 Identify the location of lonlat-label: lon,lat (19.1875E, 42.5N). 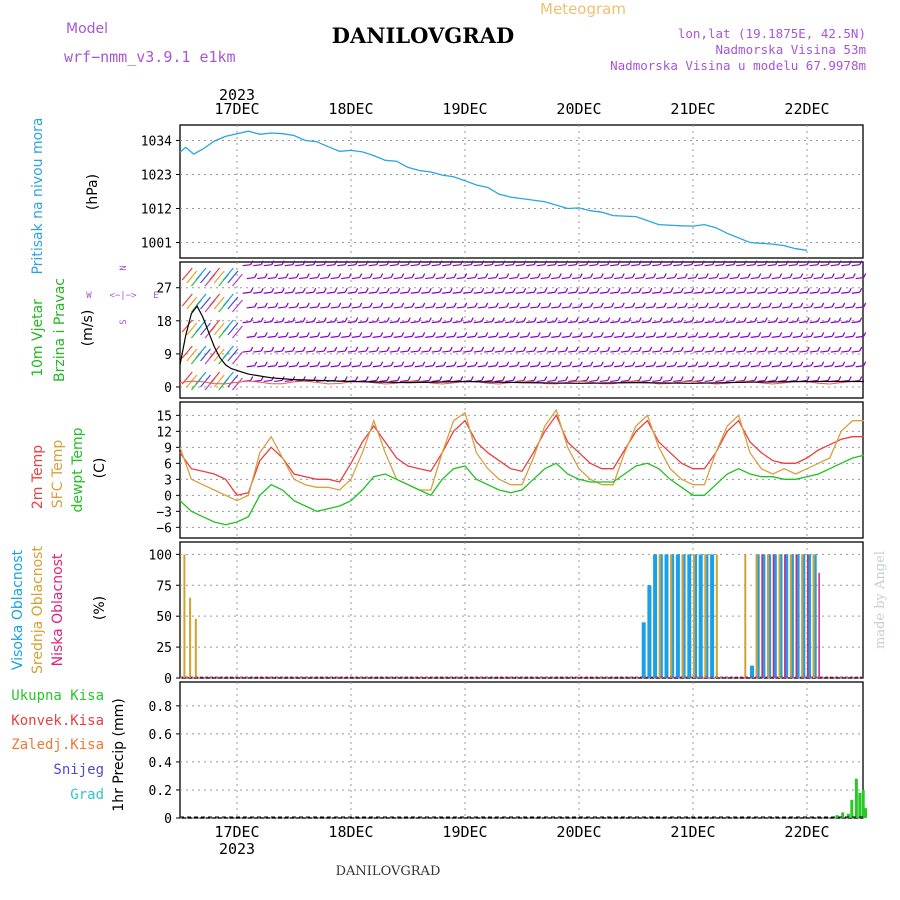
(772, 33).